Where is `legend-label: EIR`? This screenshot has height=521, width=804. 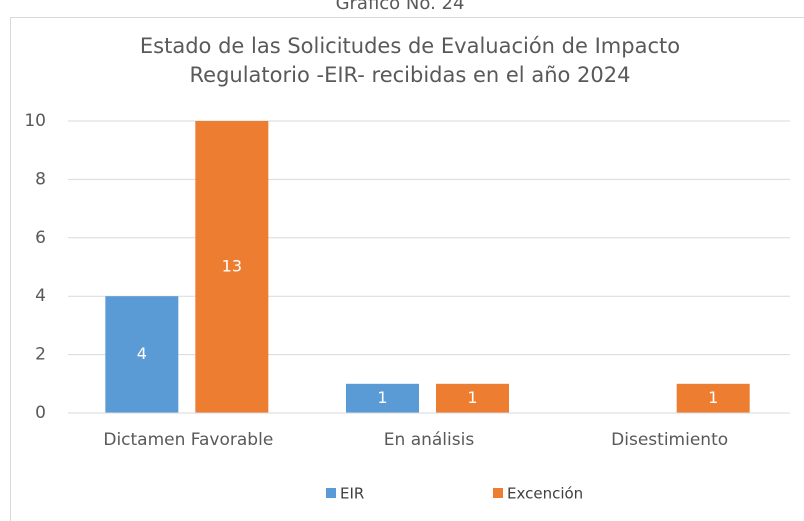
legend-label: EIR is located at coordinates (352, 494).